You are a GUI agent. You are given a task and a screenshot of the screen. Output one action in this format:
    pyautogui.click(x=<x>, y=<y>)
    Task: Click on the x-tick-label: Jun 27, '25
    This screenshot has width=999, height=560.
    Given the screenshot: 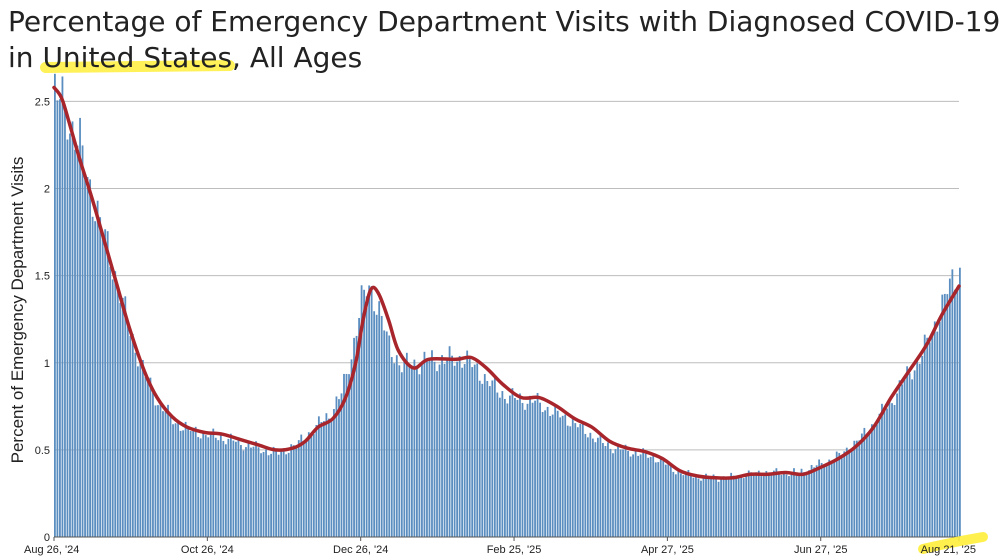 What is the action you would take?
    pyautogui.click(x=820, y=550)
    